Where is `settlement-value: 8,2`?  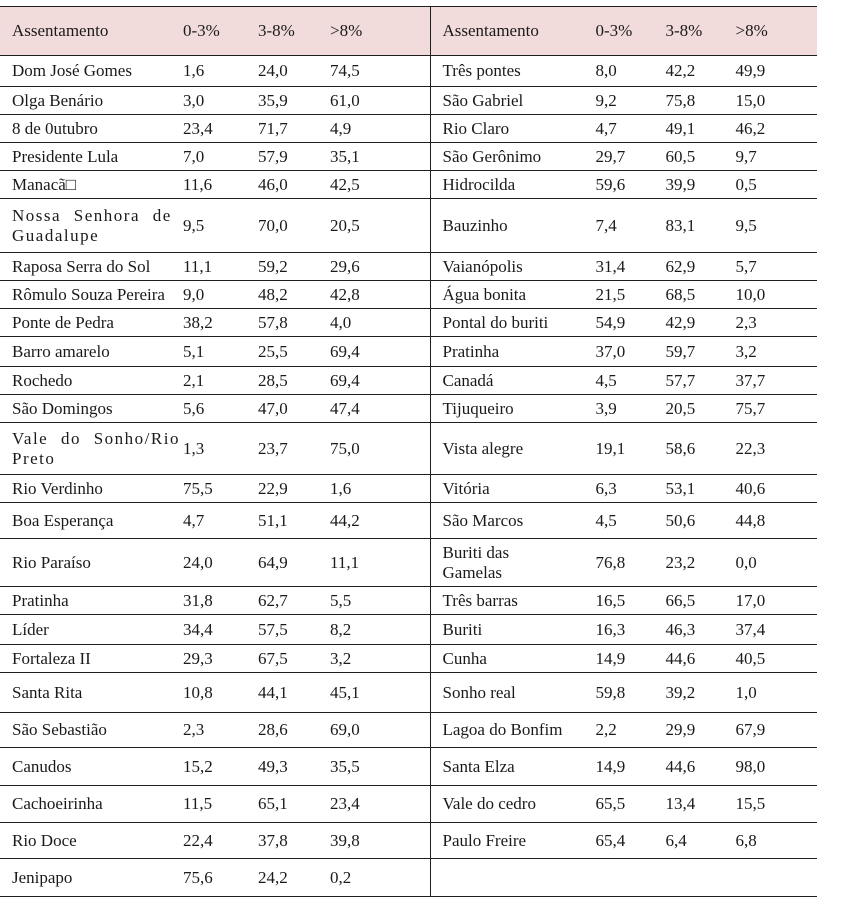 settlement-value: 8,2 is located at coordinates (380, 629).